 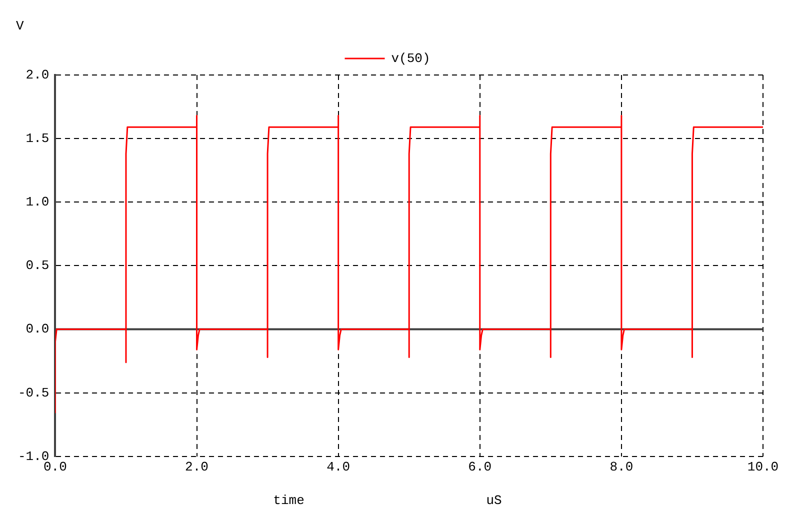 I want to click on x-tick-label: 8.0, so click(x=622, y=467).